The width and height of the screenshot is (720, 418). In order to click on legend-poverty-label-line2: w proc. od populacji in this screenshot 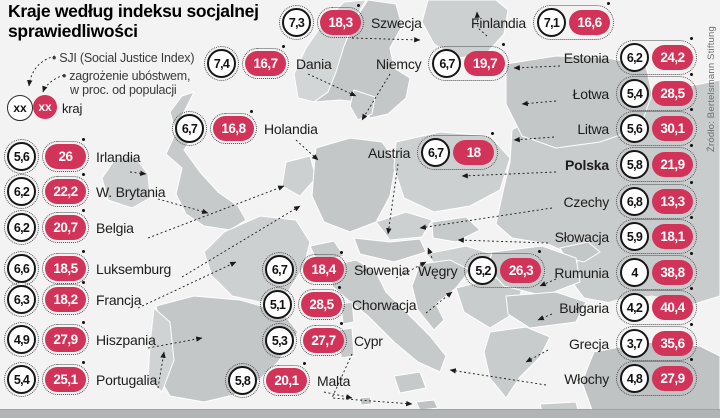, I will do `click(123, 90)`.